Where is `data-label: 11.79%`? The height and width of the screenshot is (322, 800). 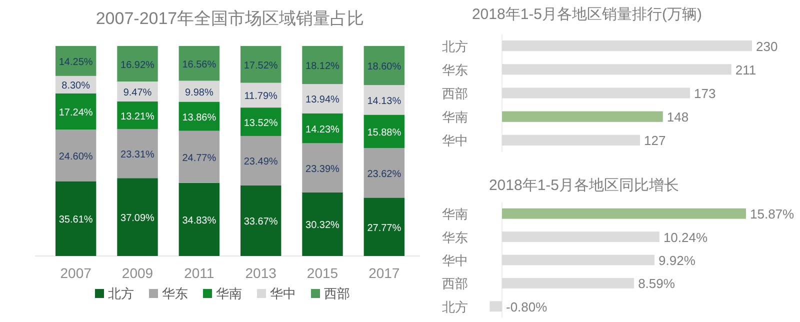
data-label: 11.79% is located at coordinates (261, 96).